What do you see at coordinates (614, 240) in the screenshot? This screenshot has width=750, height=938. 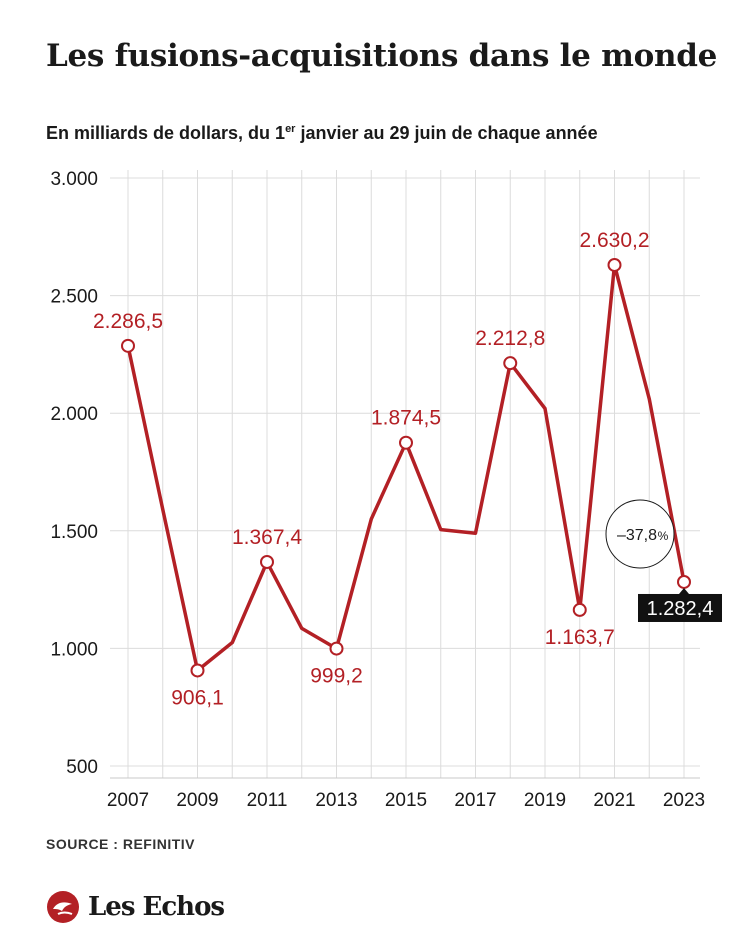 I see `data-label: 2.630,2` at bounding box center [614, 240].